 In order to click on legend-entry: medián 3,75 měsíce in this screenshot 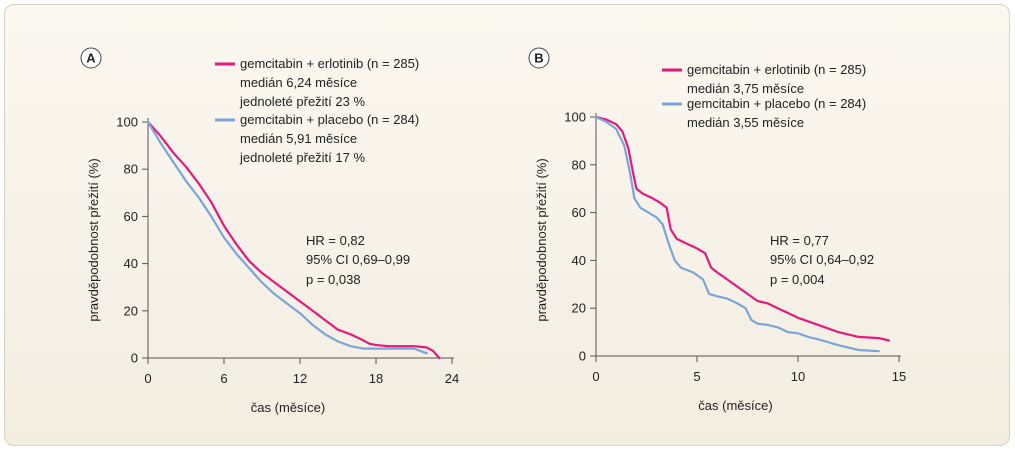, I will do `click(745, 88)`.